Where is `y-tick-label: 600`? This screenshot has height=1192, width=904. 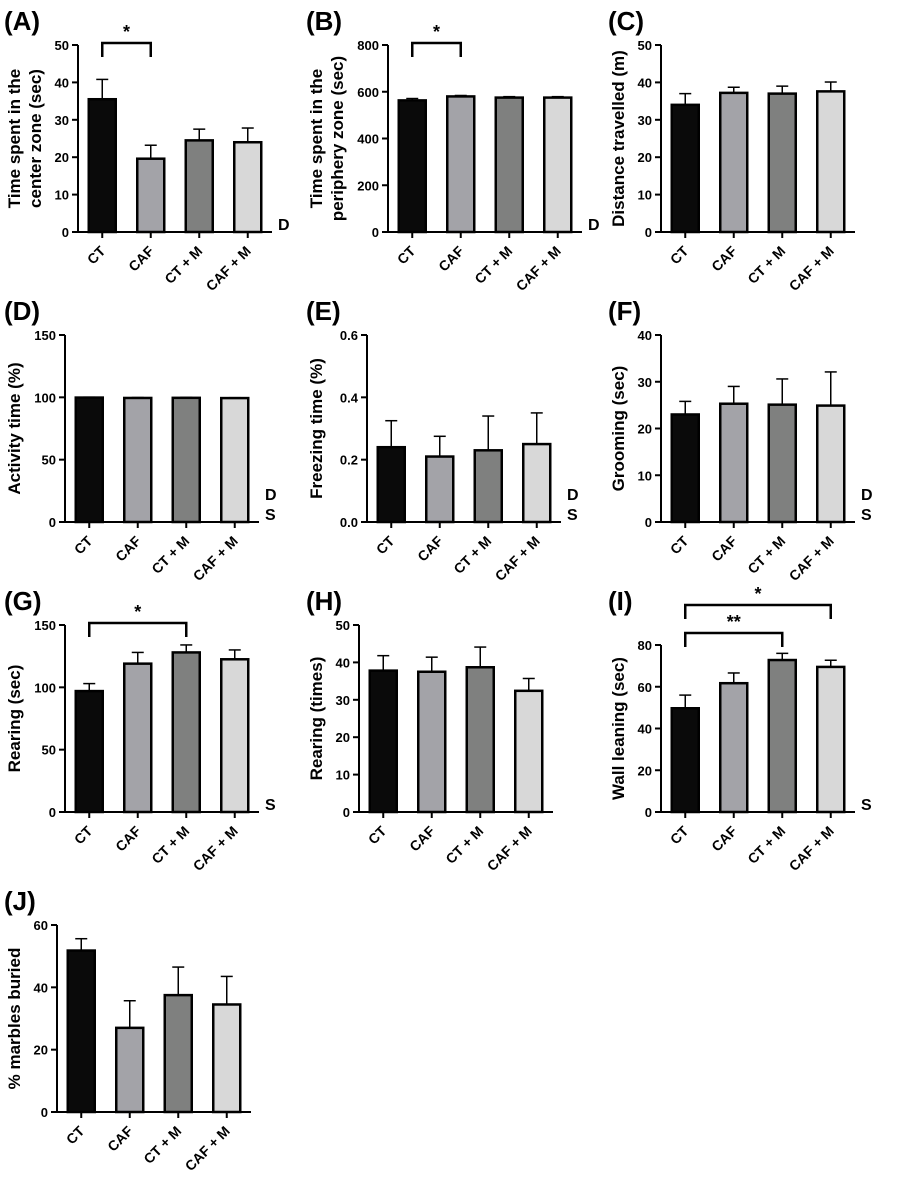 y-tick-label: 600 is located at coordinates (368, 92).